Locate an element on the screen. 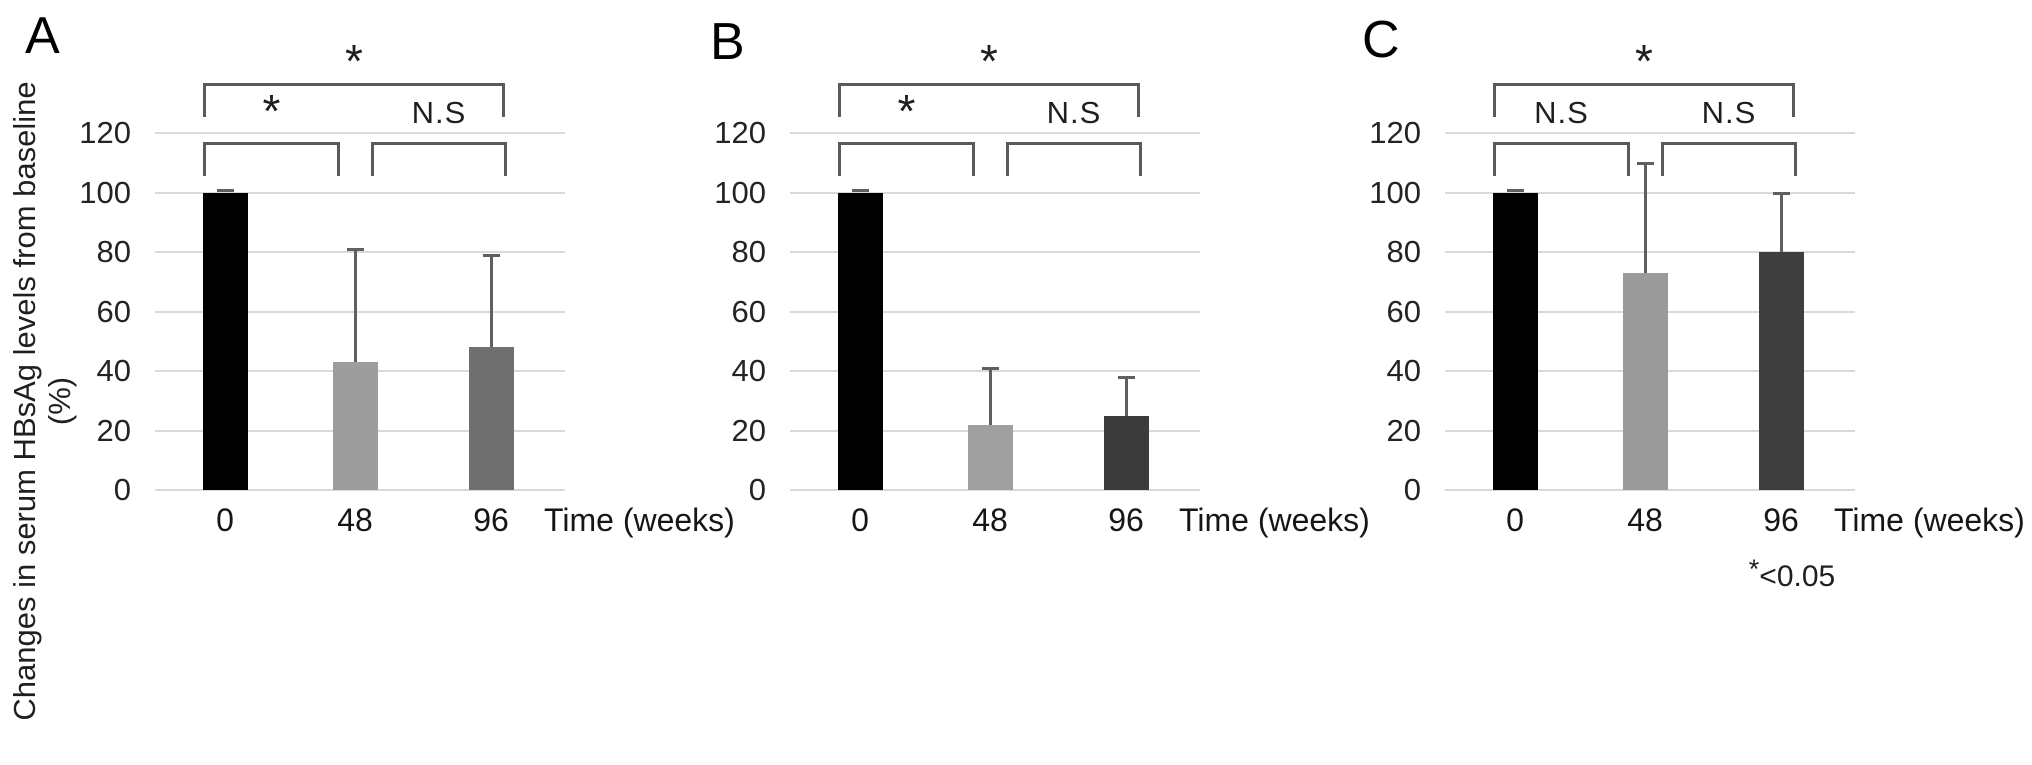 The width and height of the screenshot is (2032, 765). bar-C-week0 is located at coordinates (1515, 341).